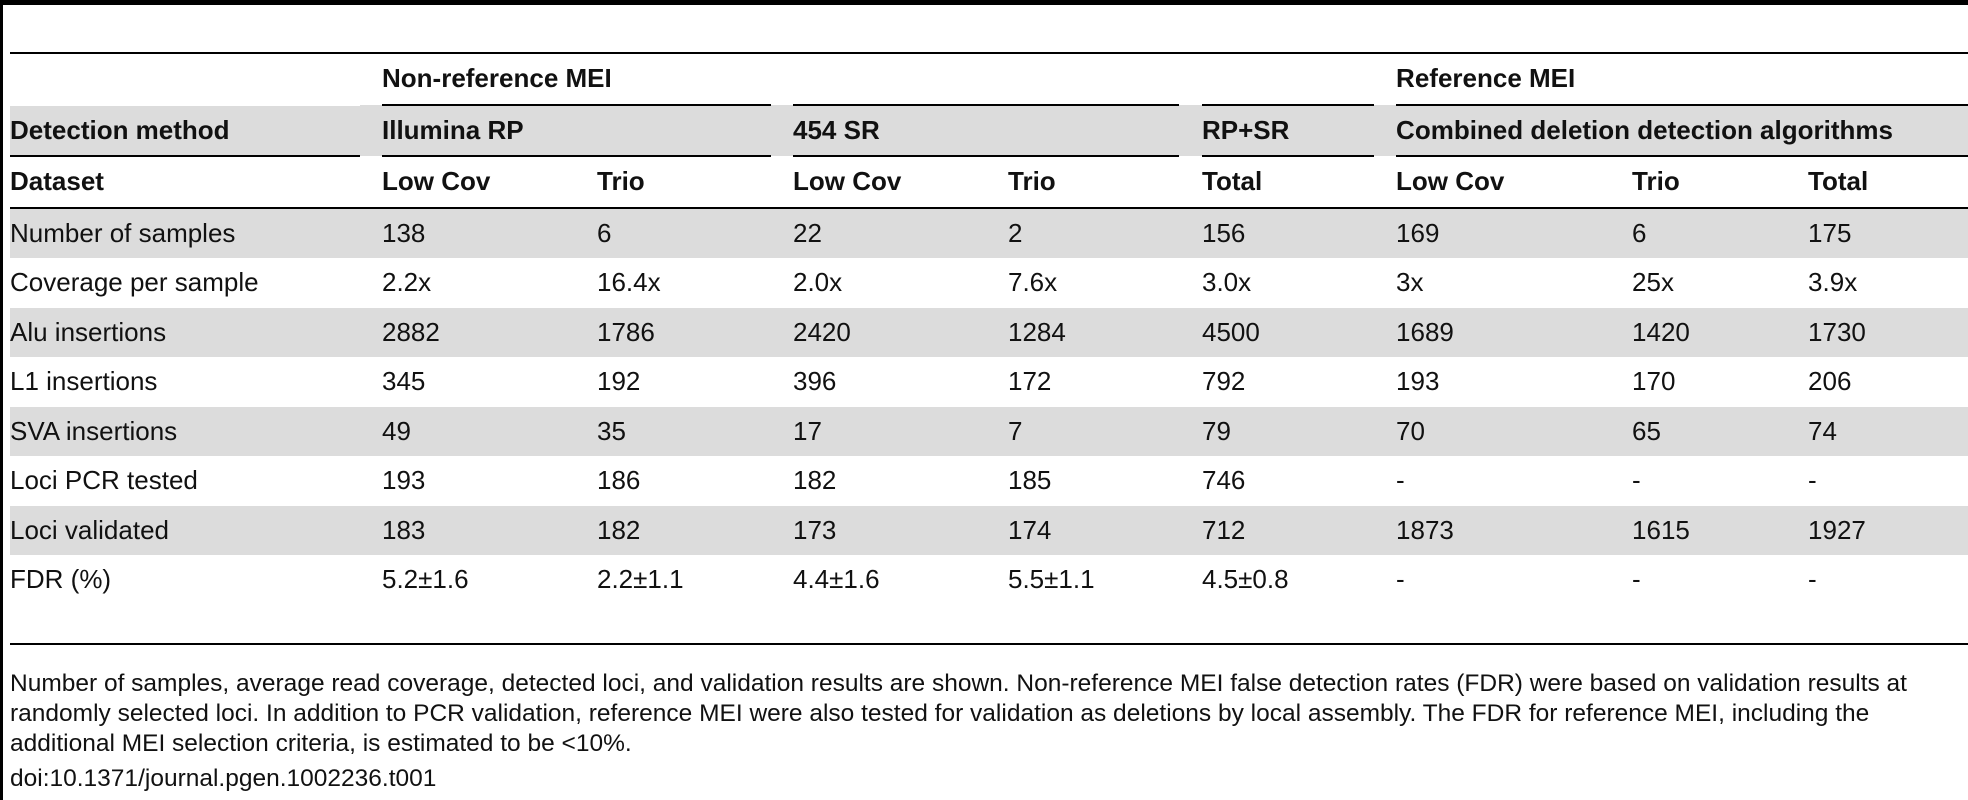  Describe the element at coordinates (878, 78) in the screenshot. I see `group-nonref: Non-reference MEI` at that location.